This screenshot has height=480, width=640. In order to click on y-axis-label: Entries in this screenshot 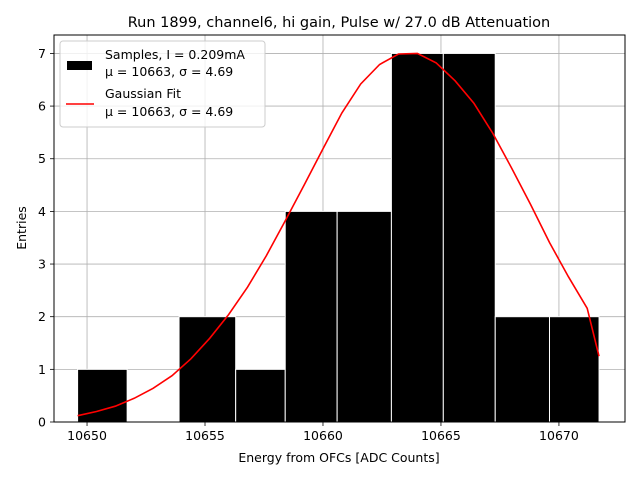, I will do `click(21, 228)`.